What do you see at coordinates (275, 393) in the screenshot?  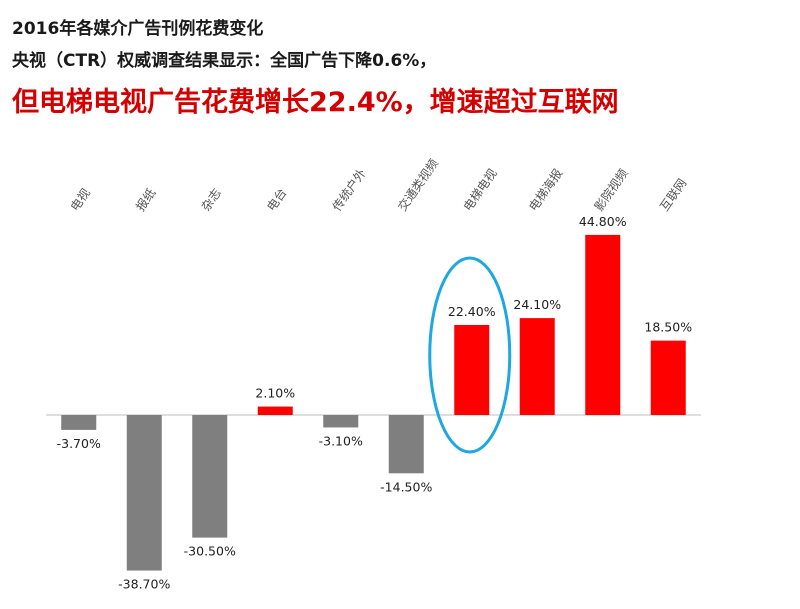 I see `data-label-3: 2.10%` at bounding box center [275, 393].